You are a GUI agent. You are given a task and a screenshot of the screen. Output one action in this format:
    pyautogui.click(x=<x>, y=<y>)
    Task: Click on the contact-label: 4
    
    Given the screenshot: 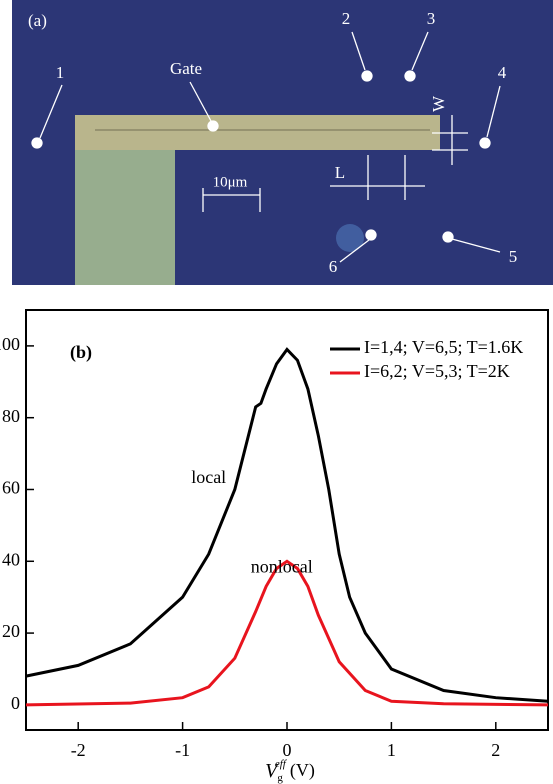 What is the action you would take?
    pyautogui.click(x=502, y=72)
    